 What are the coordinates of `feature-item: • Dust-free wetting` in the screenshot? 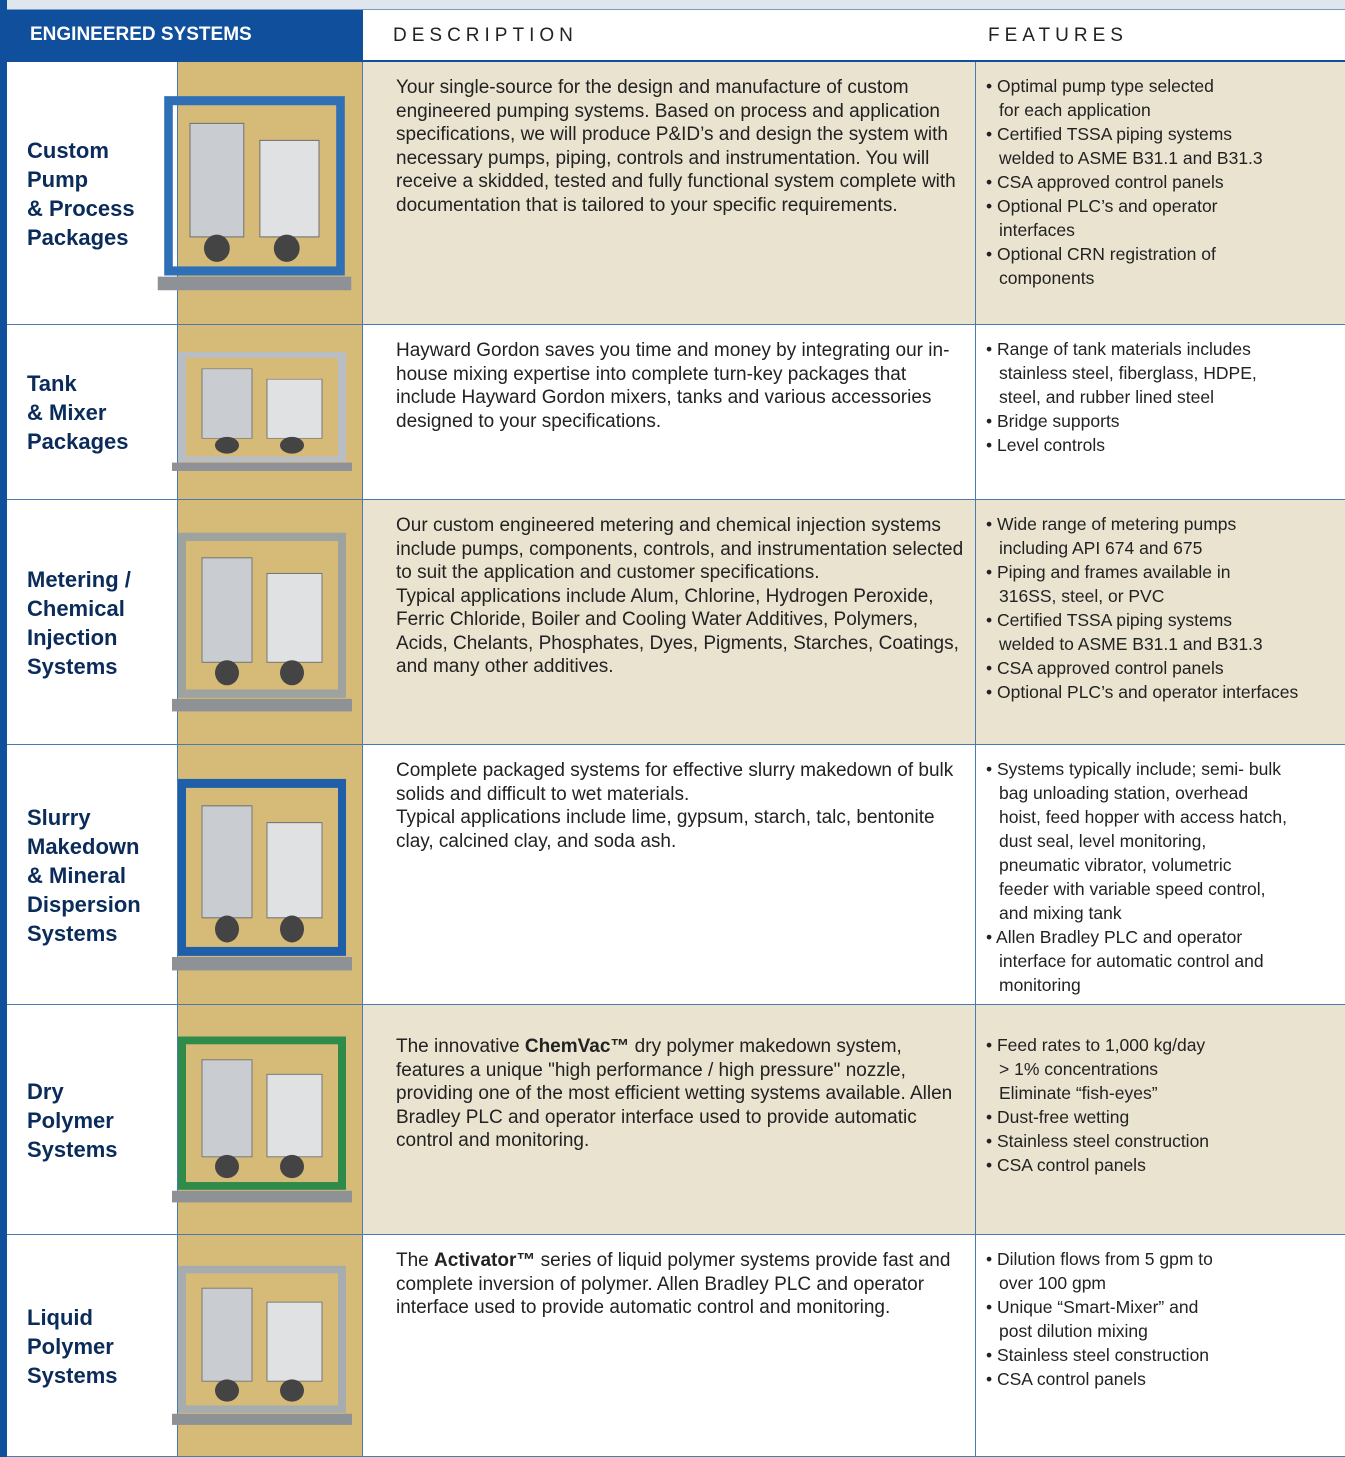 It's located at (1164, 1117).